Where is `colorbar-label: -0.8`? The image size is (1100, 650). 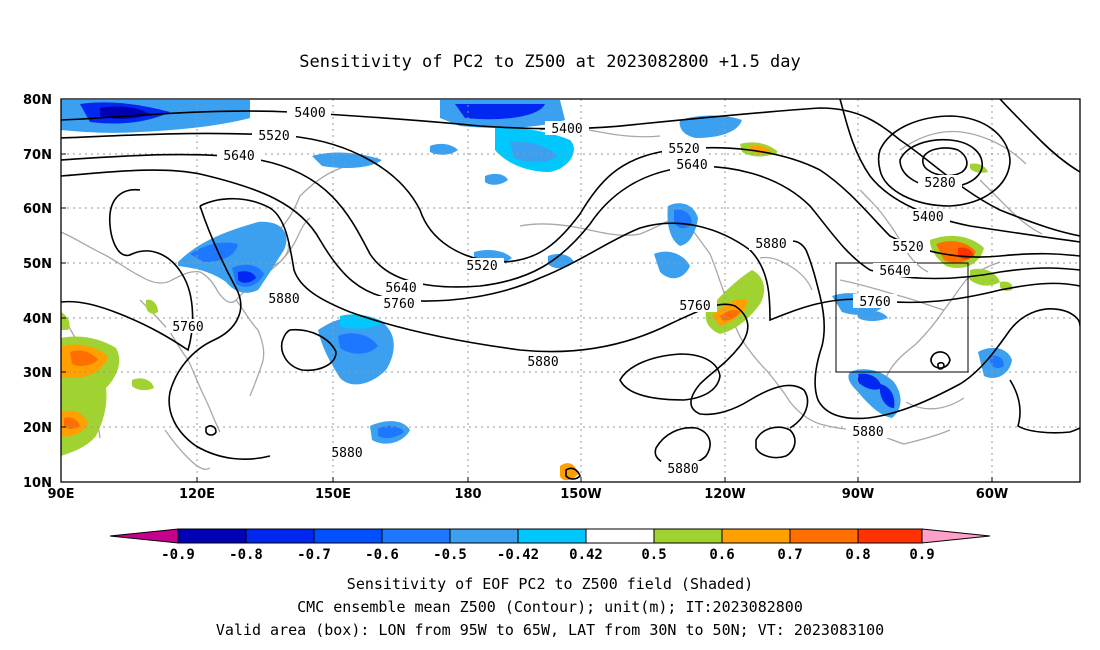 colorbar-label: -0.8 is located at coordinates (246, 555).